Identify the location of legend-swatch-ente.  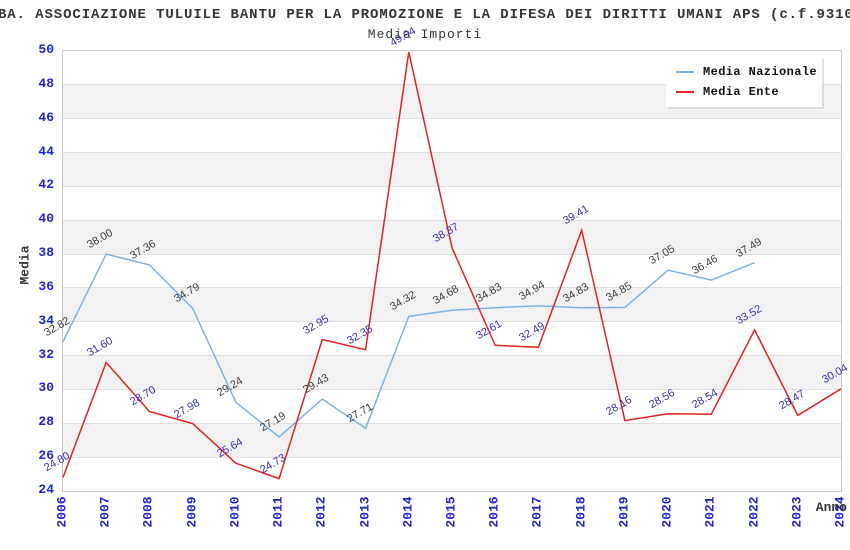
(685, 92).